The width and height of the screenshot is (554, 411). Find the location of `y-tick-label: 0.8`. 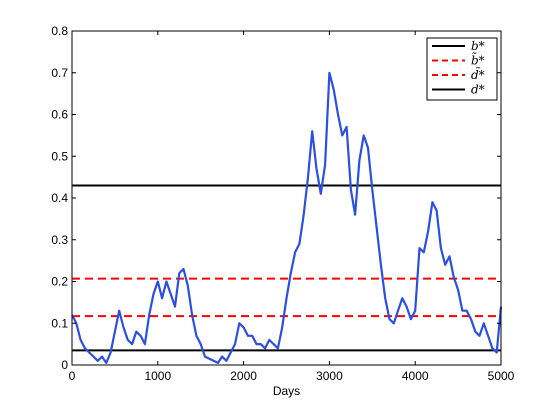

y-tick-label: 0.8 is located at coordinates (59, 31).